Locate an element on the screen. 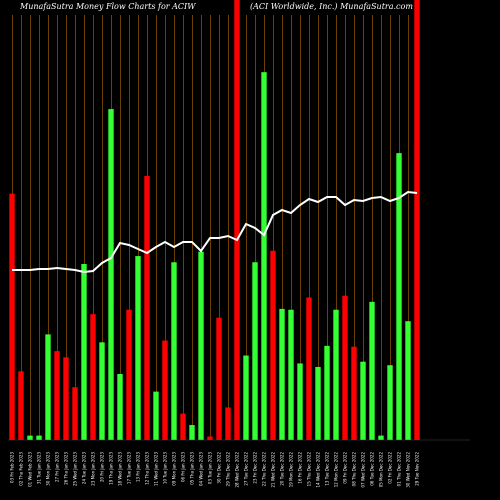 Image resolution: width=500 pixels, height=500 pixels. x-tick-label: 16 Fri Dec 2022 is located at coordinates (300, 468).